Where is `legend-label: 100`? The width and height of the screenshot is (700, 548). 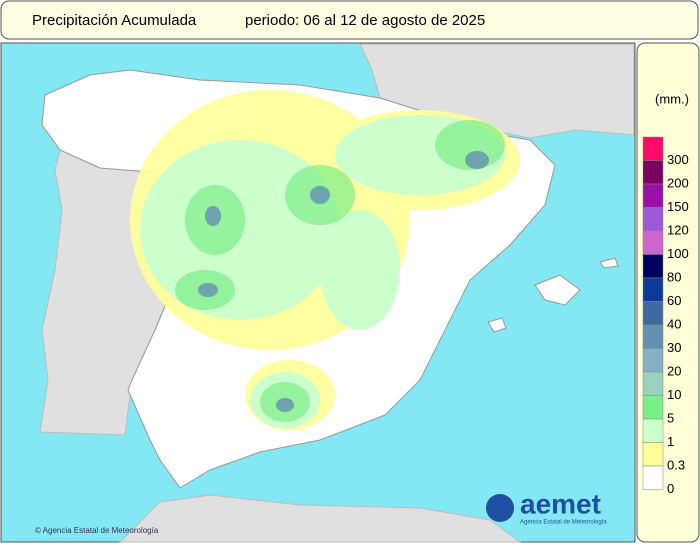
legend-label: 100 is located at coordinates (678, 253).